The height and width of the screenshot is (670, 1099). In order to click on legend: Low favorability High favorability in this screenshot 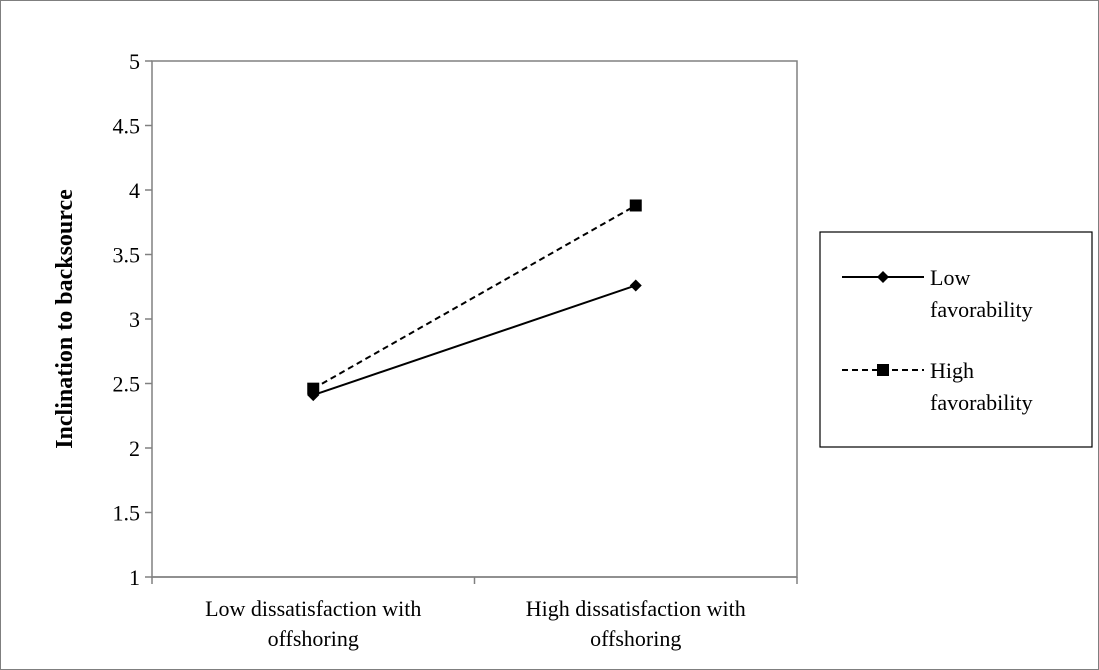, I will do `click(956, 339)`.